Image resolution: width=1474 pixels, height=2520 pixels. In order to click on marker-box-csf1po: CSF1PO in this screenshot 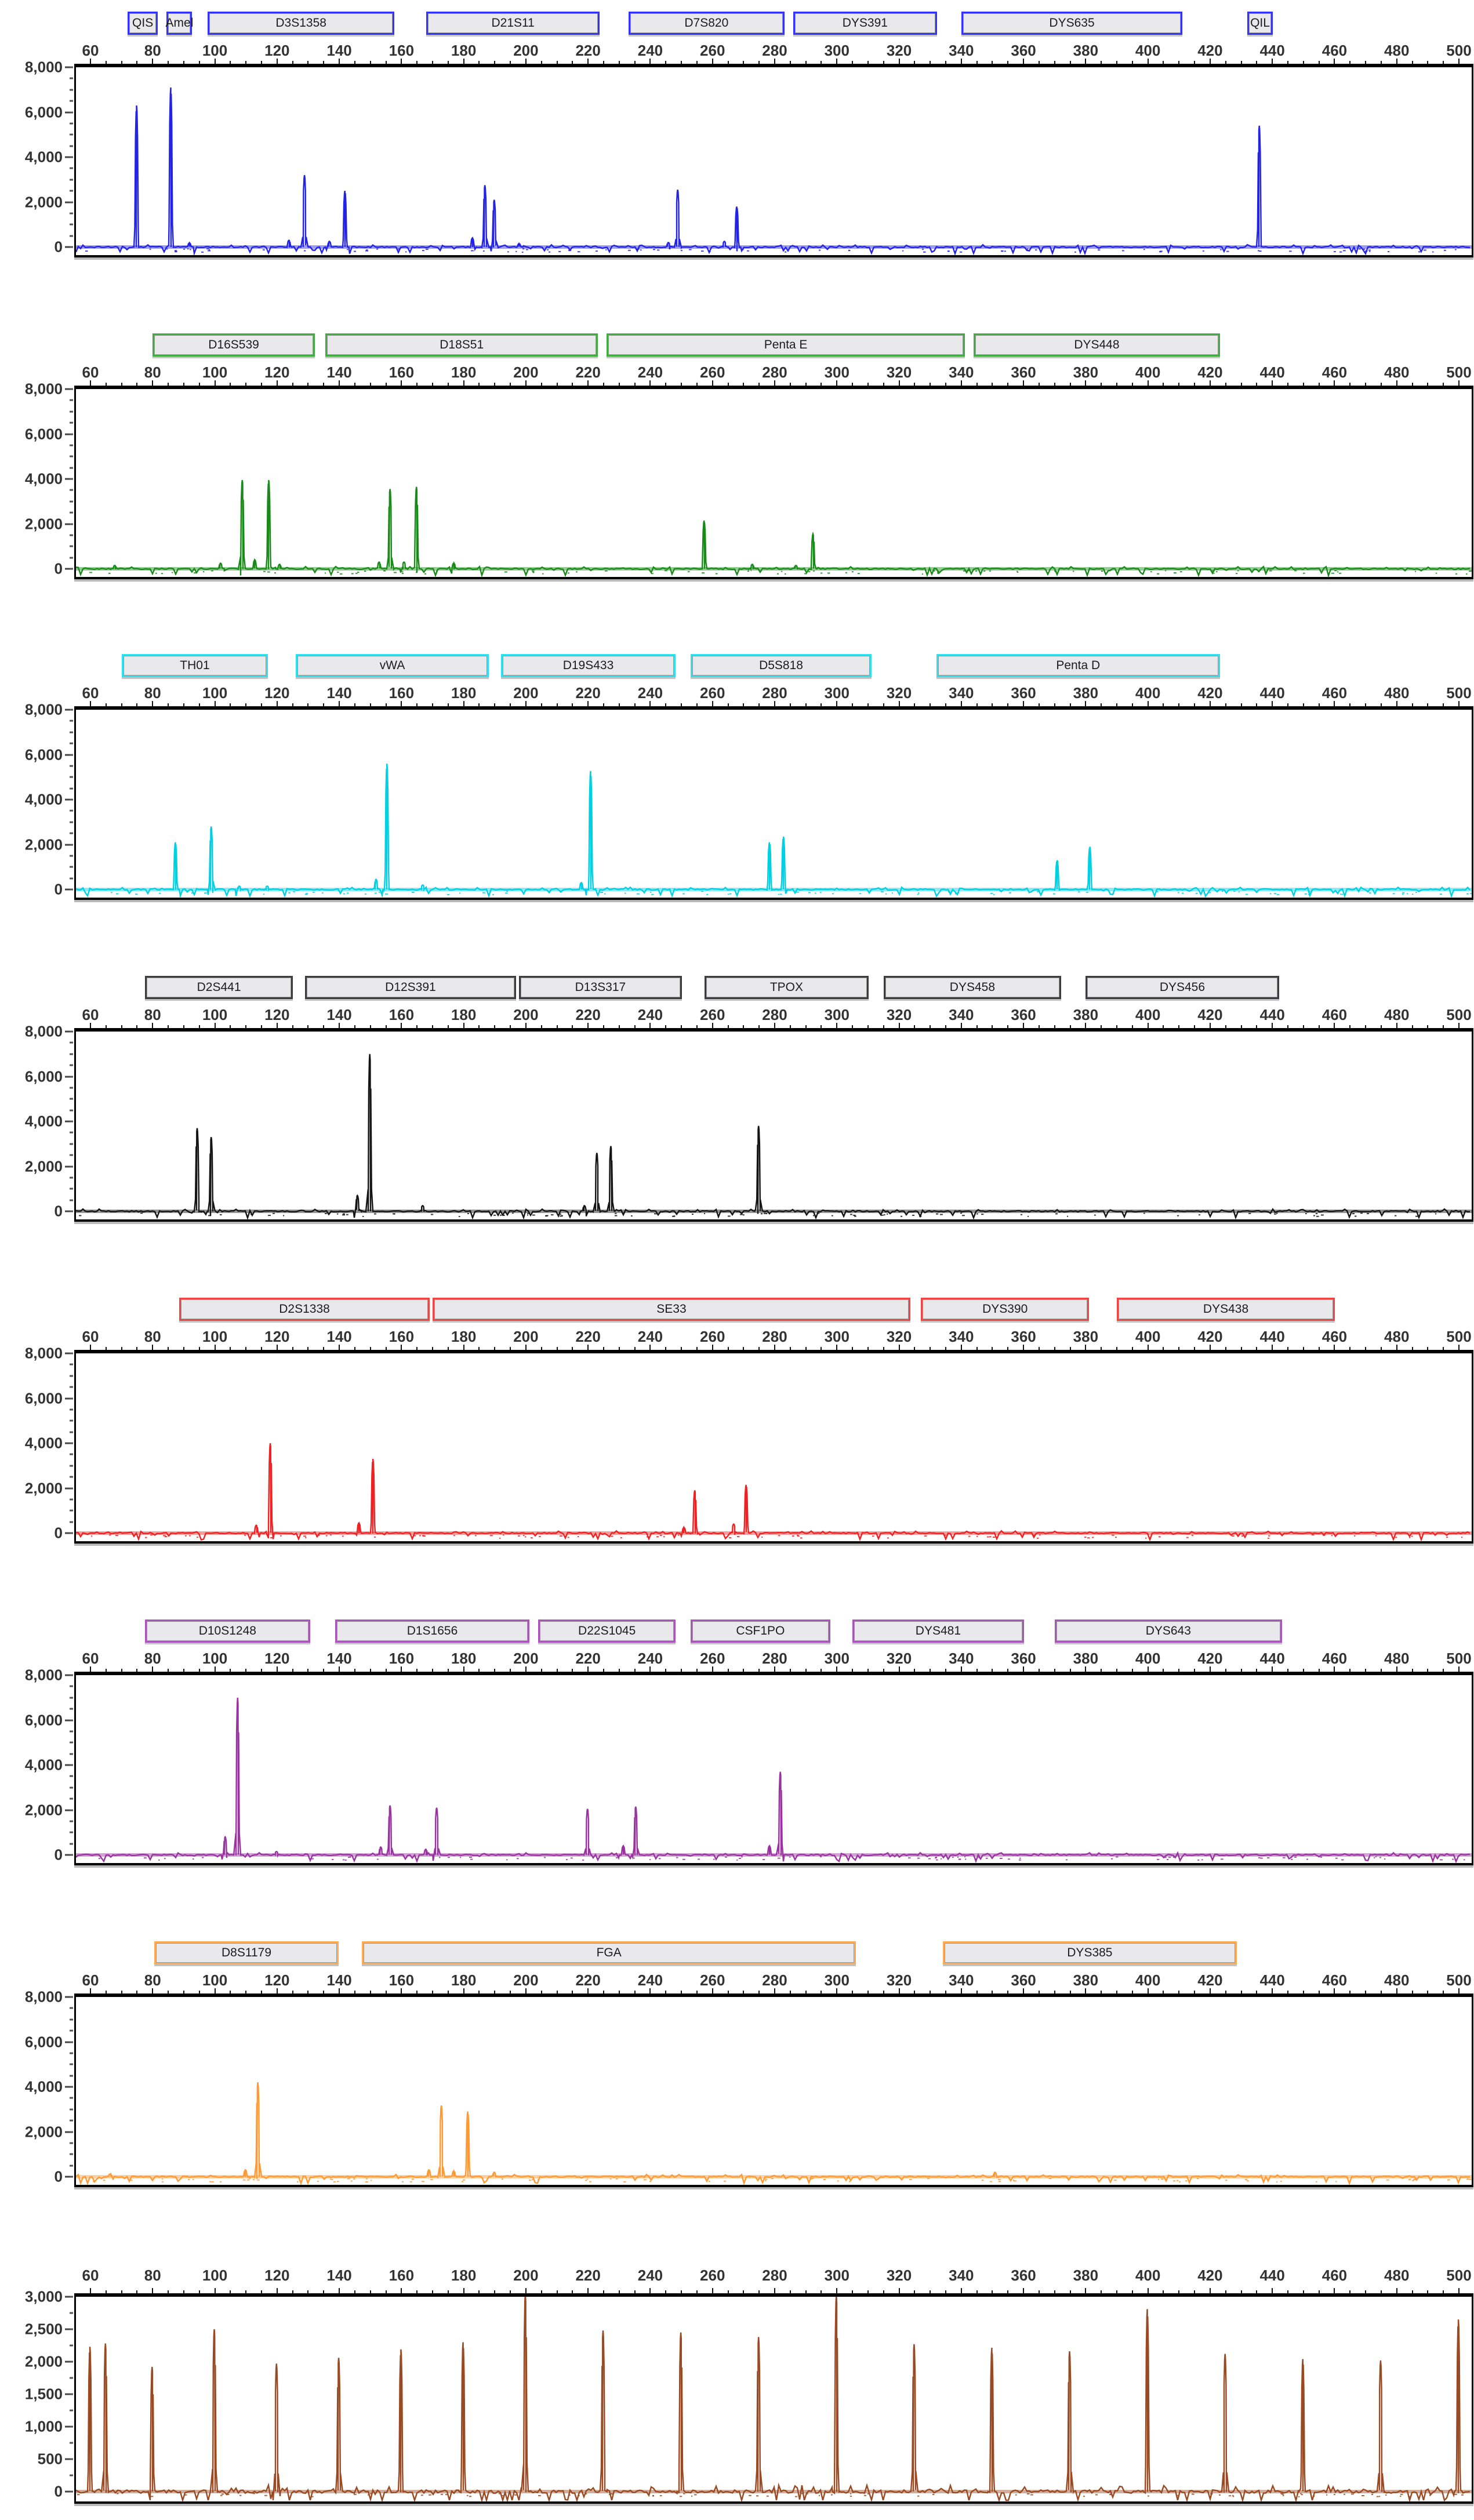, I will do `click(760, 1632)`.